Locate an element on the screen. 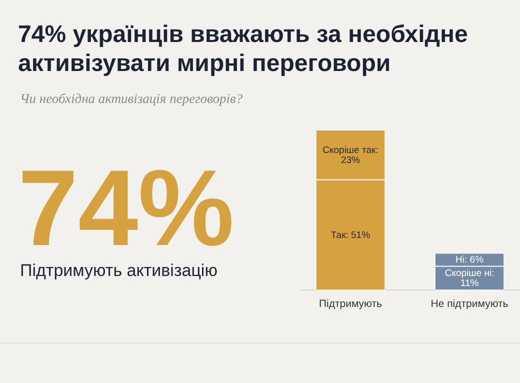 This screenshot has height=383, width=520. data-label: Скоріше так: 23% is located at coordinates (350, 155).